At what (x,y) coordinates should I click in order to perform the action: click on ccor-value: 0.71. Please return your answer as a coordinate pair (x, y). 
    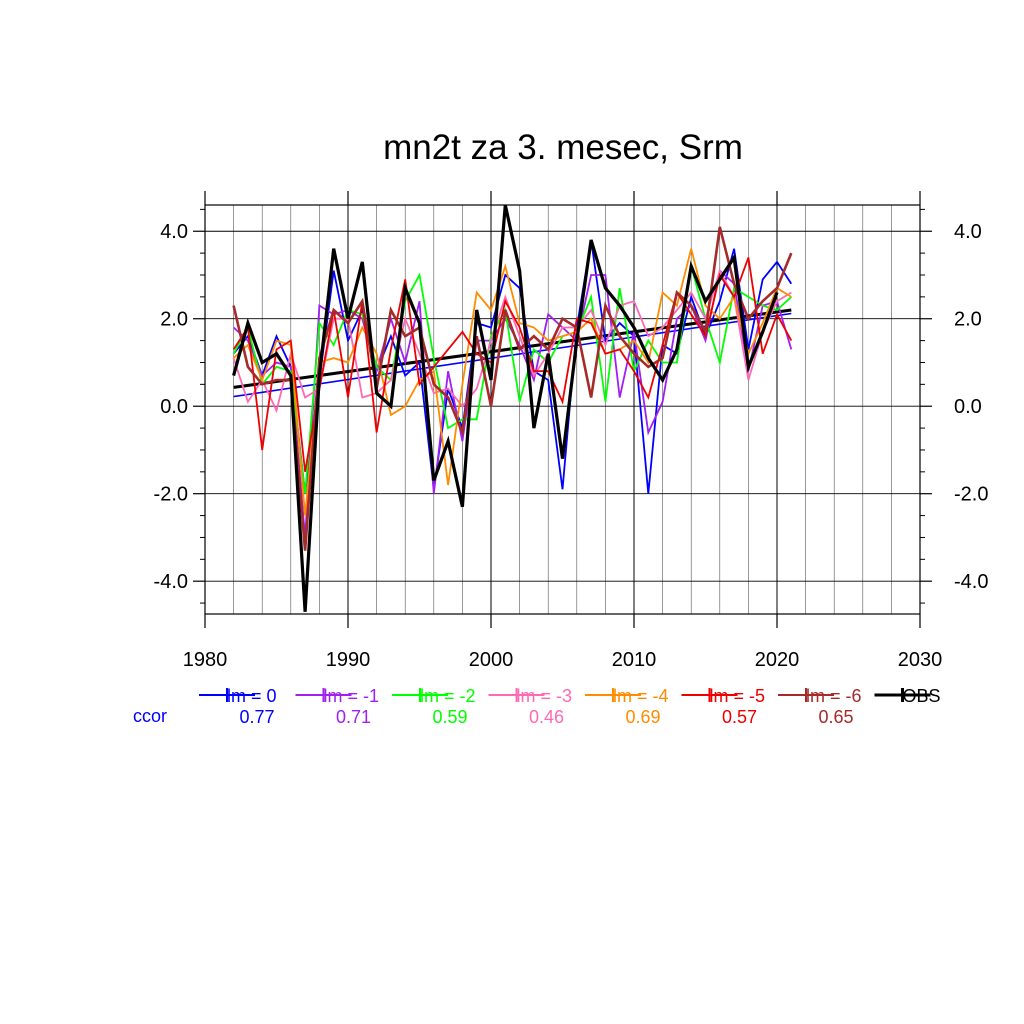
    Looking at the image, I should click on (353, 717).